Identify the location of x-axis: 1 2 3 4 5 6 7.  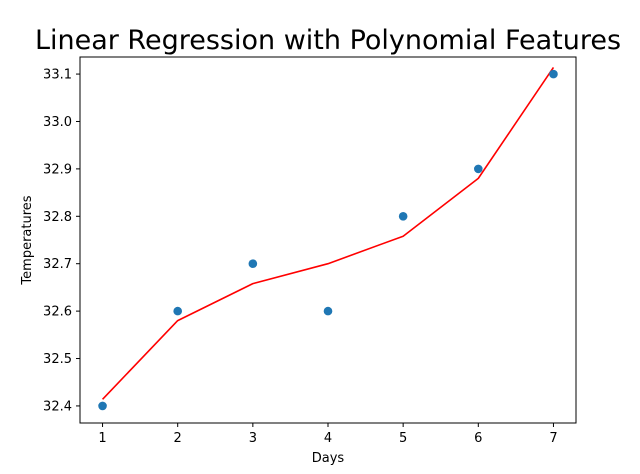
(328, 434).